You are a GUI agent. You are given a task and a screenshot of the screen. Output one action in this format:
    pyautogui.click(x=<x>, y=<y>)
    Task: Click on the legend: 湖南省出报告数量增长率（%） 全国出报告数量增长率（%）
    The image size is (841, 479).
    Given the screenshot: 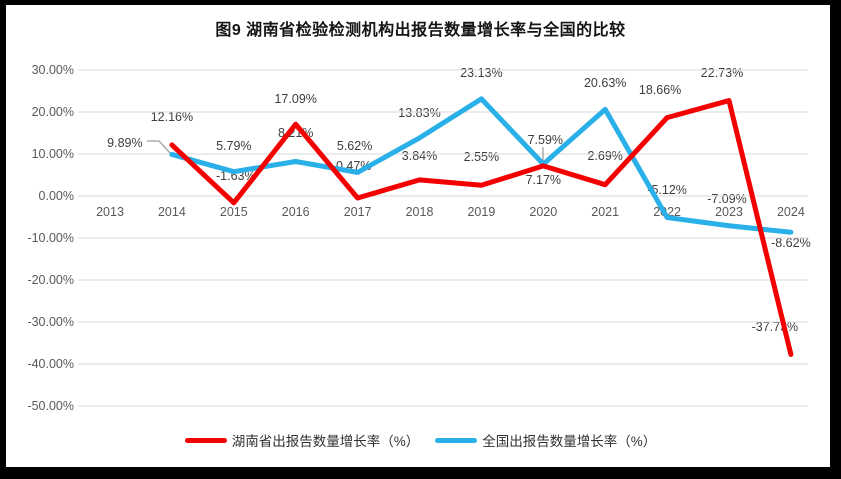 What is the action you would take?
    pyautogui.click(x=420, y=440)
    